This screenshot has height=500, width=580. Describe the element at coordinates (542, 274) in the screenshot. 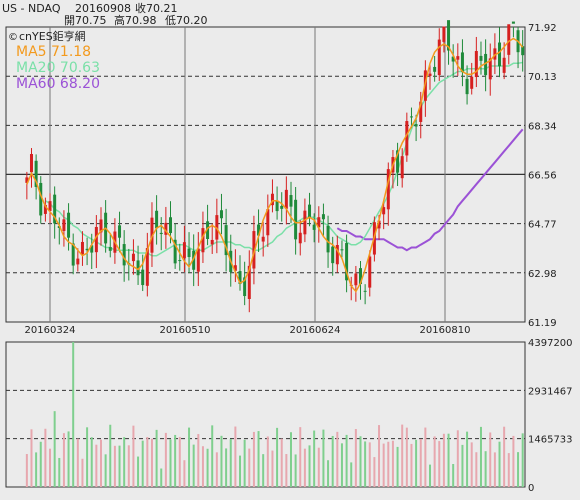

I see `price-tick-label: 62.98` at that location.